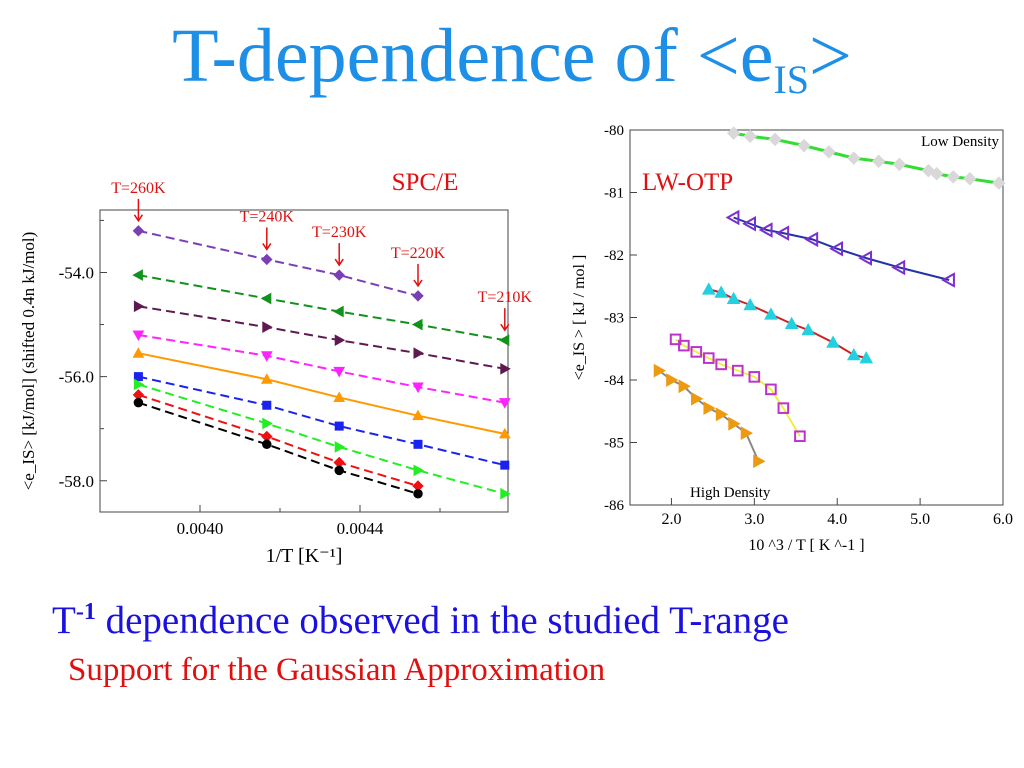  I want to click on temperature-label: T=240K, so click(267, 216).